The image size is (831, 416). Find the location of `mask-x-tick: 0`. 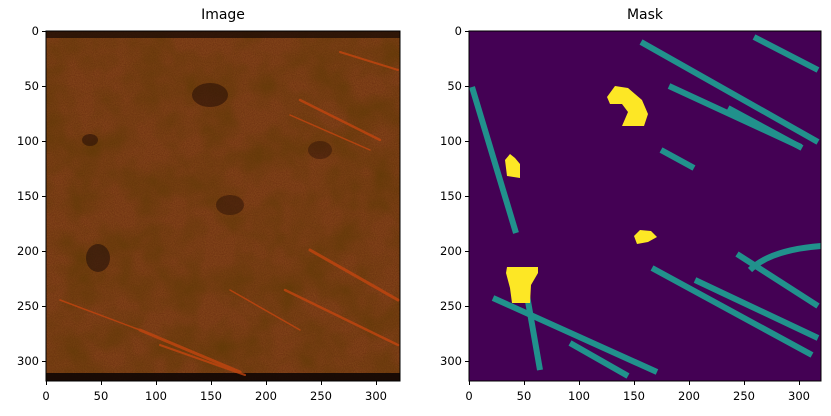

mask-x-tick: 0 is located at coordinates (469, 396).